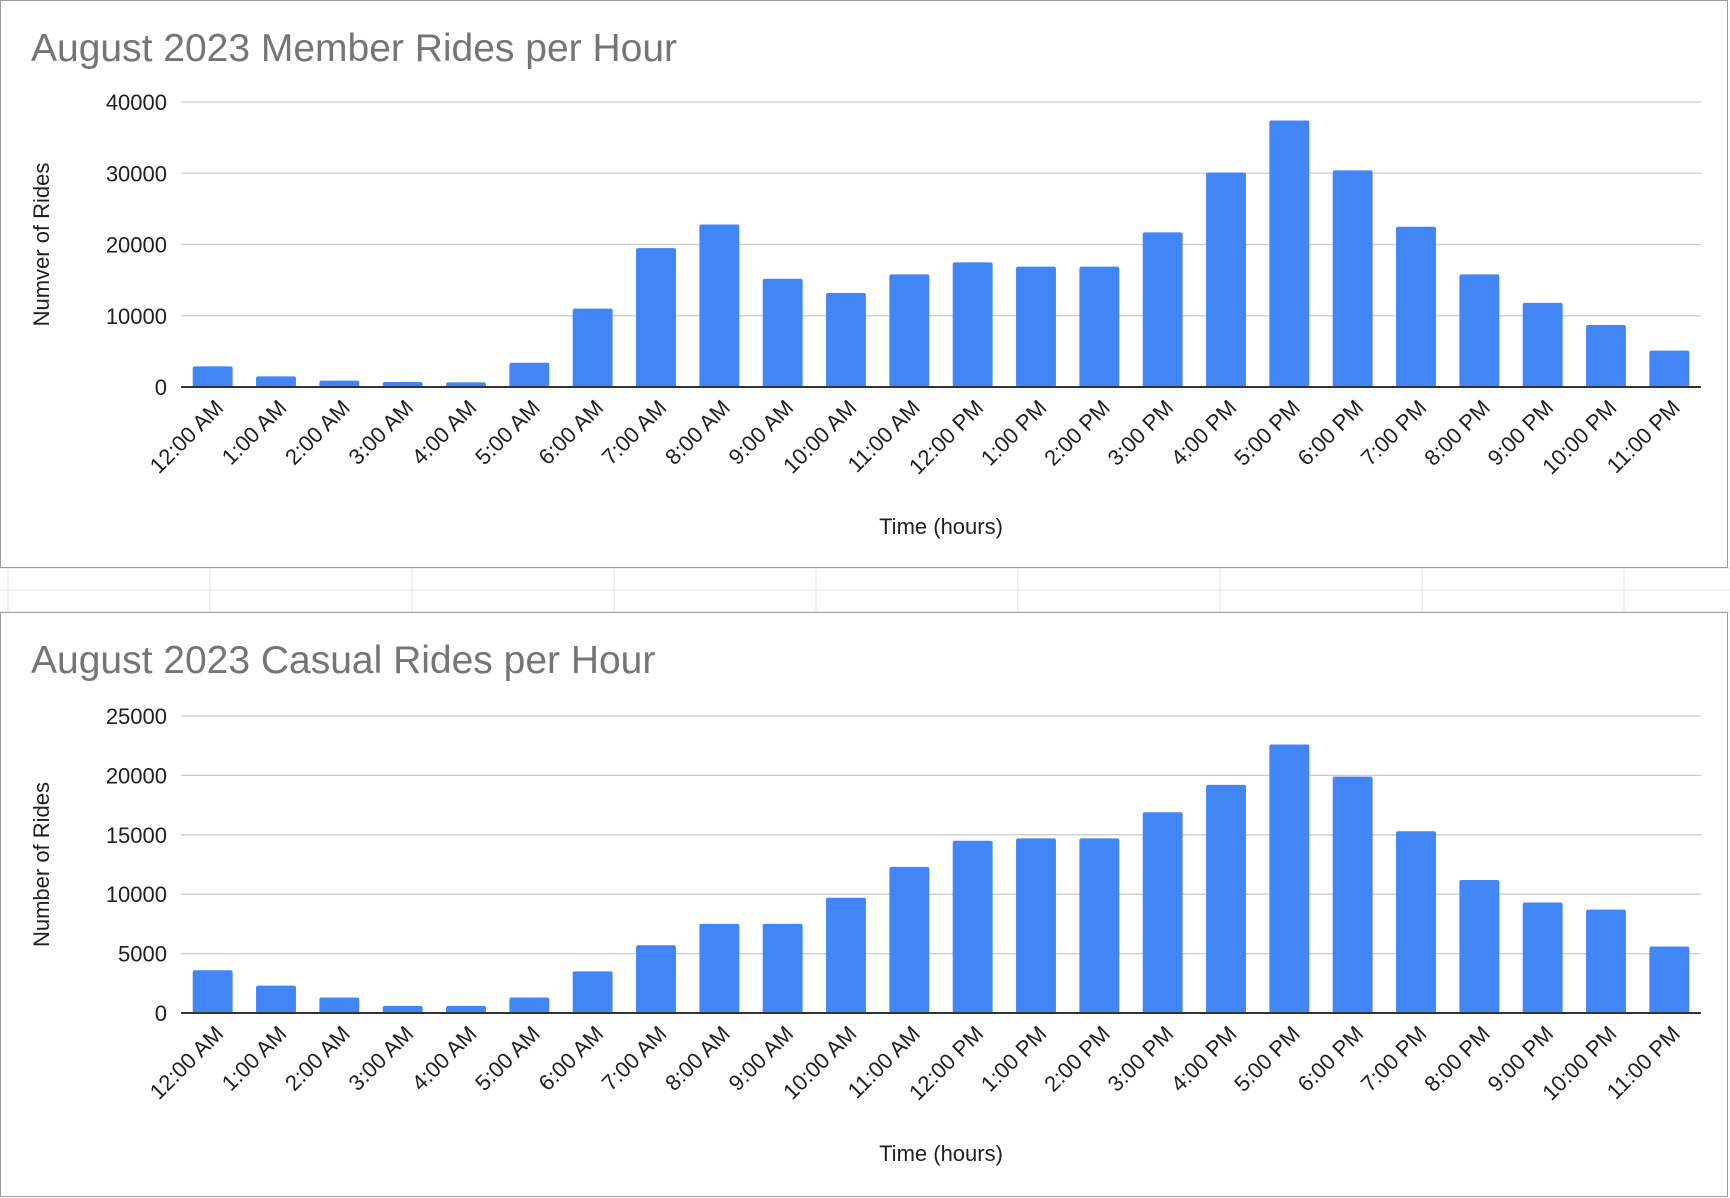  What do you see at coordinates (136, 102) in the screenshot?
I see `y-tick-label: 40000` at bounding box center [136, 102].